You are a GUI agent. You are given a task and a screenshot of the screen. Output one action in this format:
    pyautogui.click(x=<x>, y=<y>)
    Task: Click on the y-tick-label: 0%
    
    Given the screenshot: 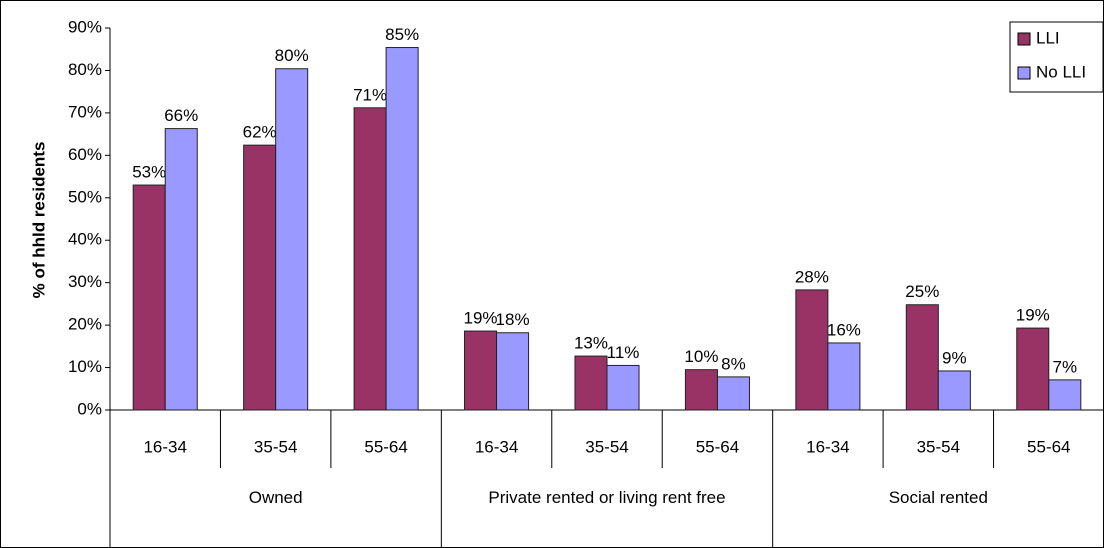 What is the action you would take?
    pyautogui.click(x=89, y=408)
    